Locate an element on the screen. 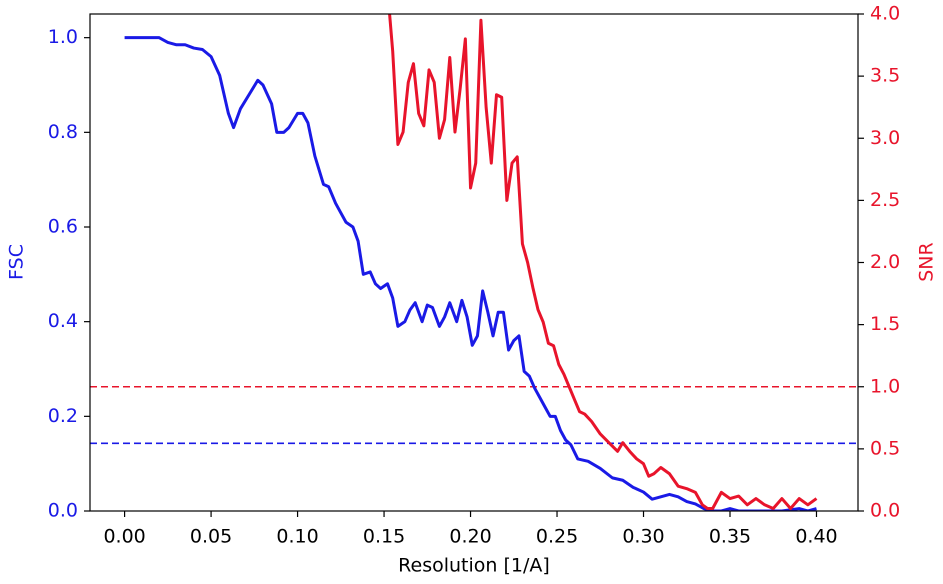 Image resolution: width=943 pixels, height=584 pixels. y2-tick-label: 1.5 is located at coordinates (885, 324).